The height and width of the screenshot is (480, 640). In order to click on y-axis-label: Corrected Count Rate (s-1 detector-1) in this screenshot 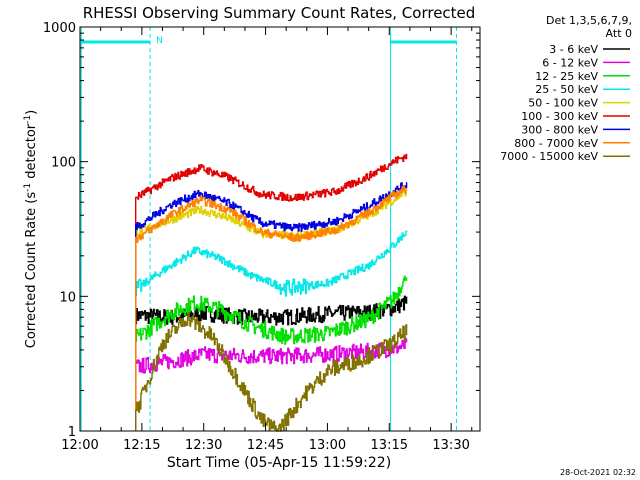, I will do `click(31, 229)`.